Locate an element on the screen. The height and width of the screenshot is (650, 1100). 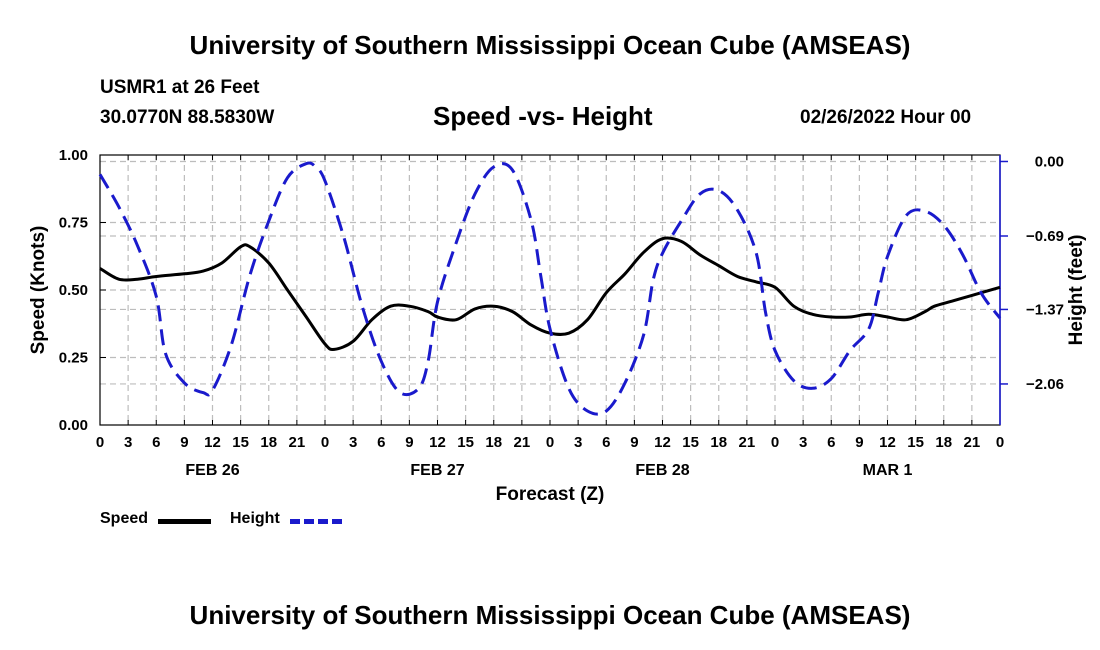
x-axis-title: Forecast (Z) is located at coordinates (550, 494).